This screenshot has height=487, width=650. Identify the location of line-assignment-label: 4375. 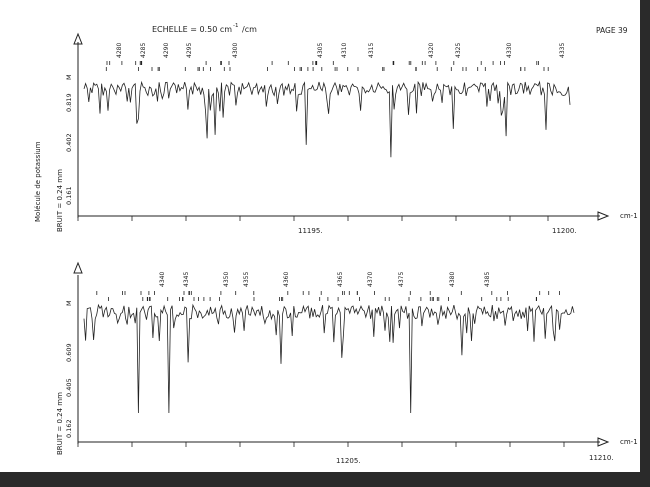
(401, 279).